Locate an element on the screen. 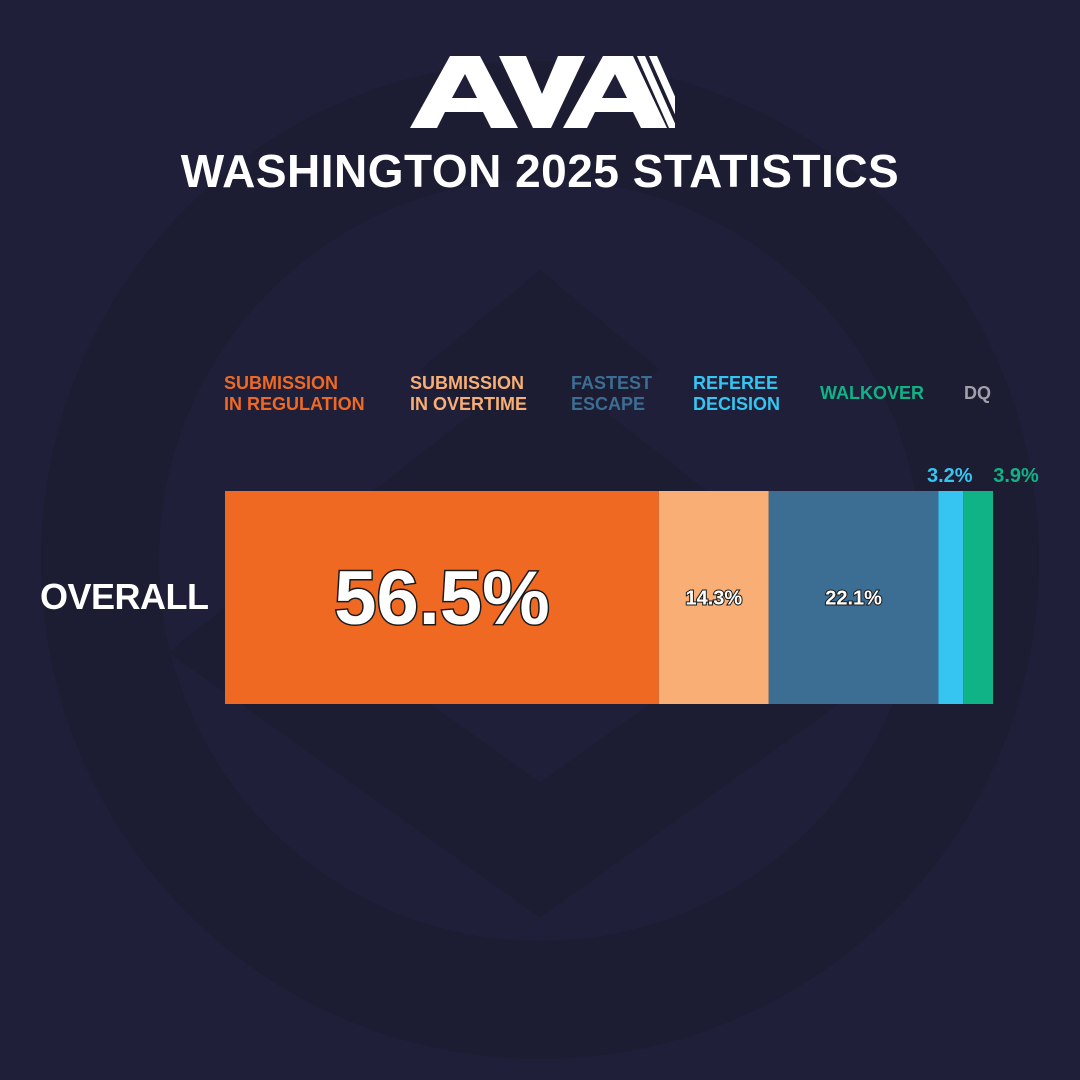 Image resolution: width=1080 pixels, height=1080 pixels. data-label-fastest-escape: 22.1% is located at coordinates (853, 599).